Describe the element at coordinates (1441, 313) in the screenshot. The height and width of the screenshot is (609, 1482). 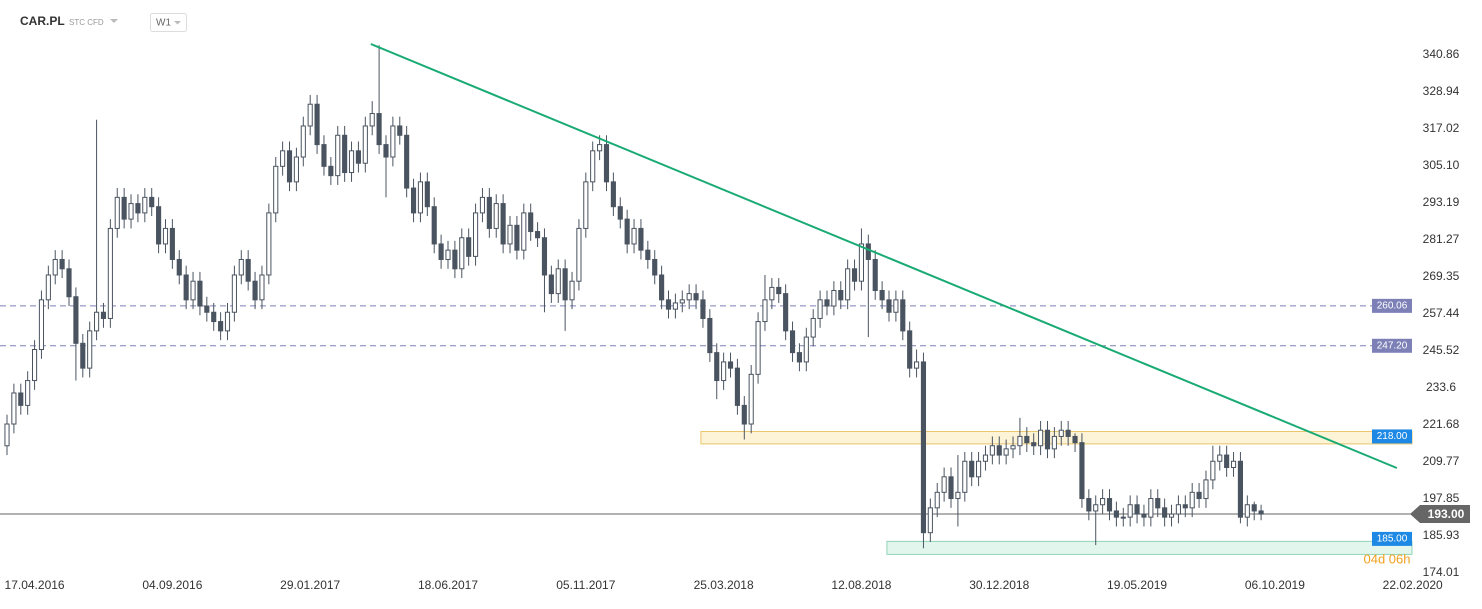
I see `y-tick-label: 257.44` at that location.